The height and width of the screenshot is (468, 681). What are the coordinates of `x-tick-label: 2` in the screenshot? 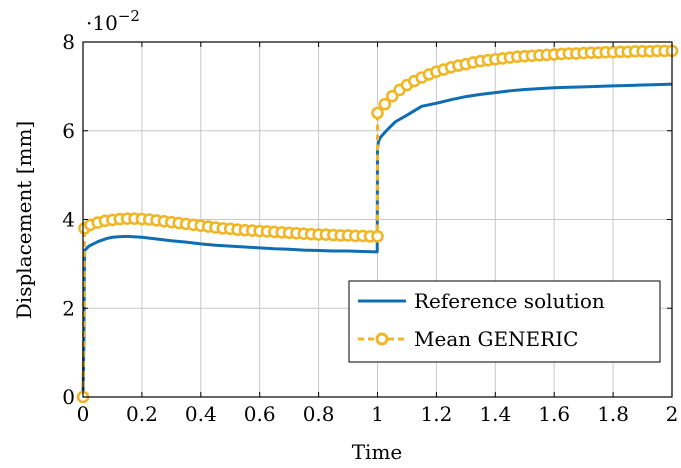 It's located at (672, 414).